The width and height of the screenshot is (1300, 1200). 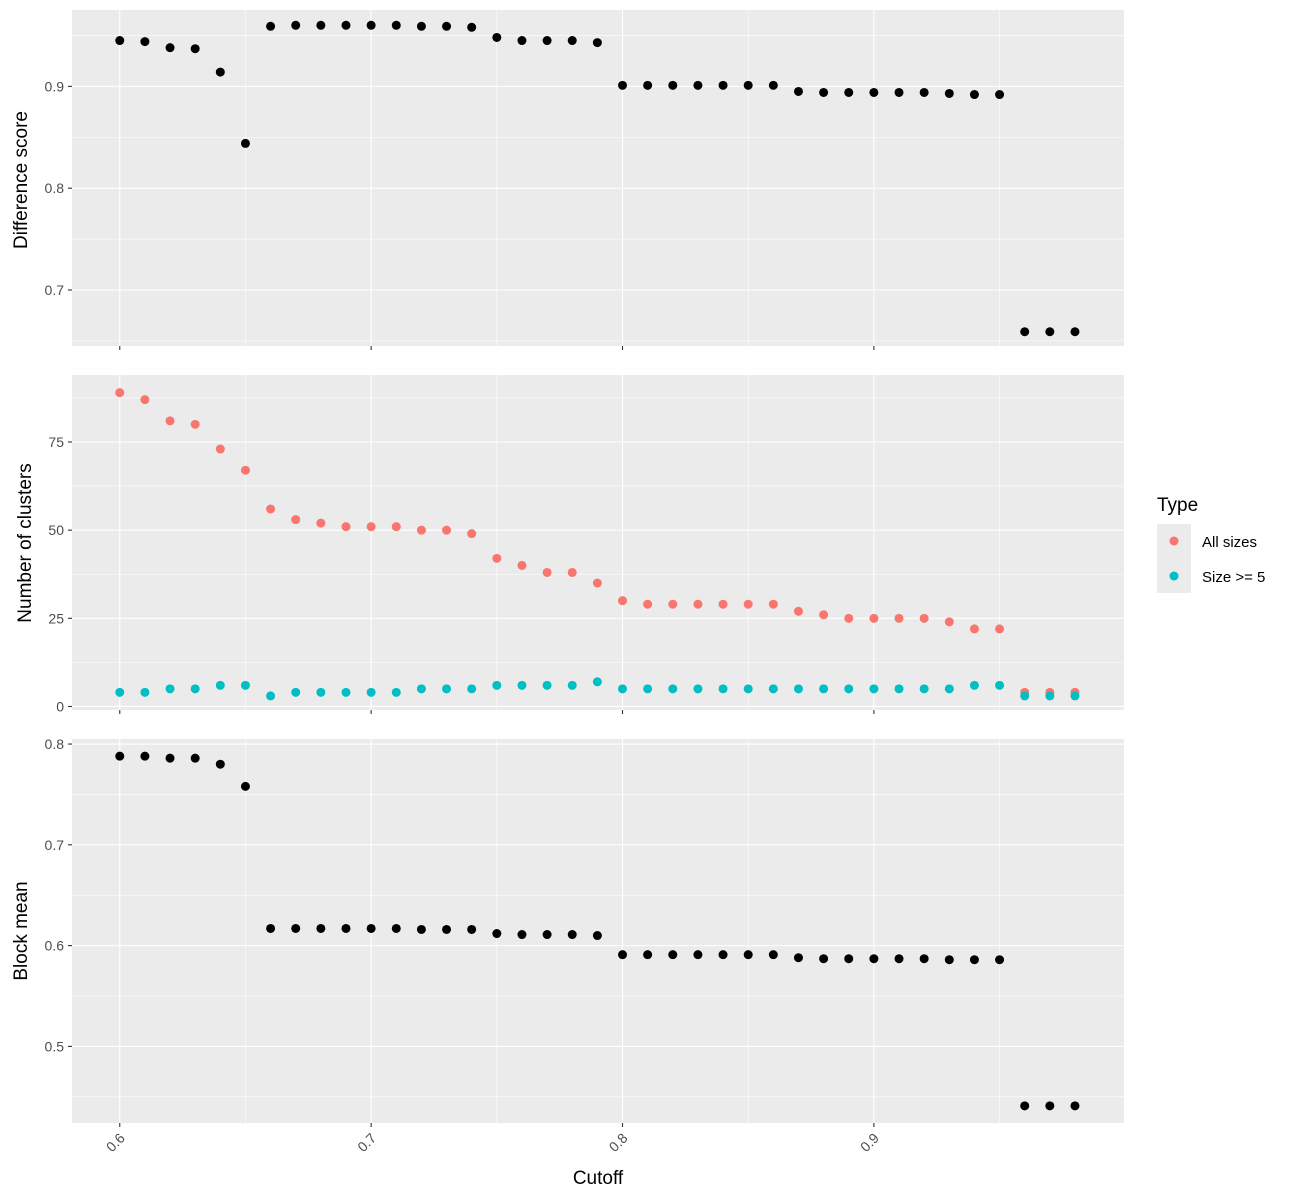 I want to click on y-tick-label: 25, so click(x=56, y=618).